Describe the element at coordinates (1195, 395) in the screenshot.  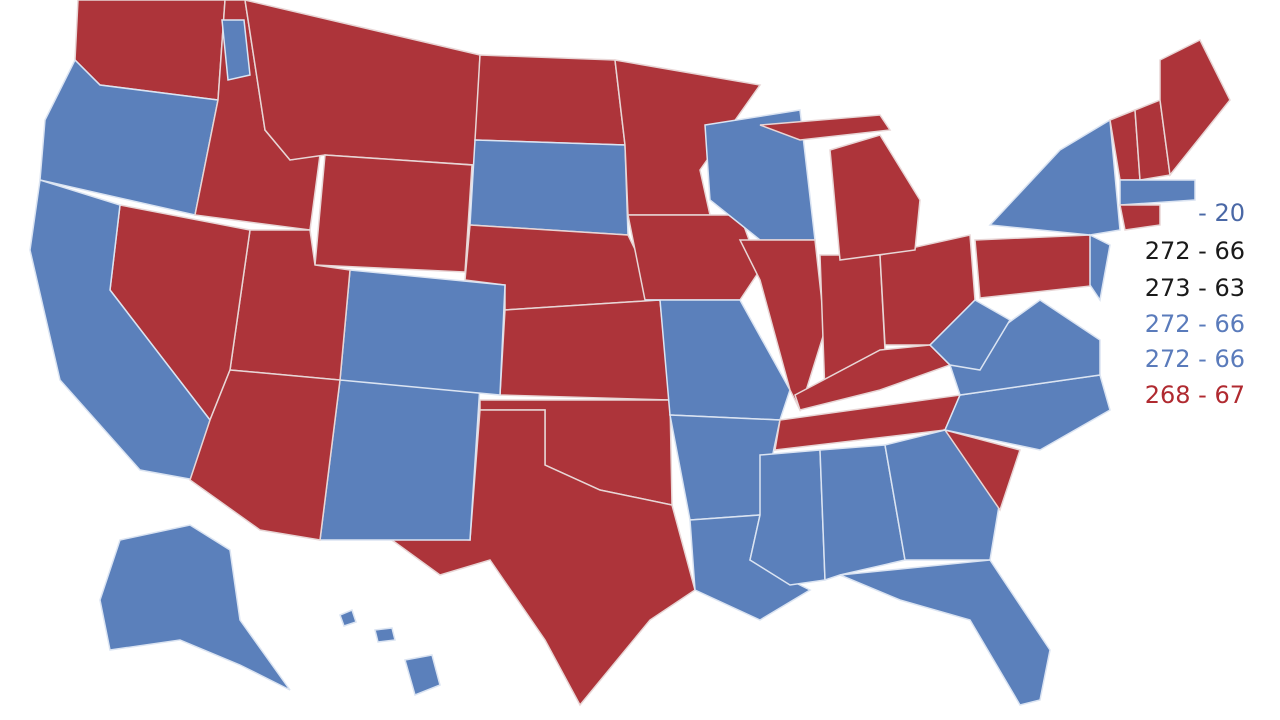
I see `result-label: 268 - 67` at that location.